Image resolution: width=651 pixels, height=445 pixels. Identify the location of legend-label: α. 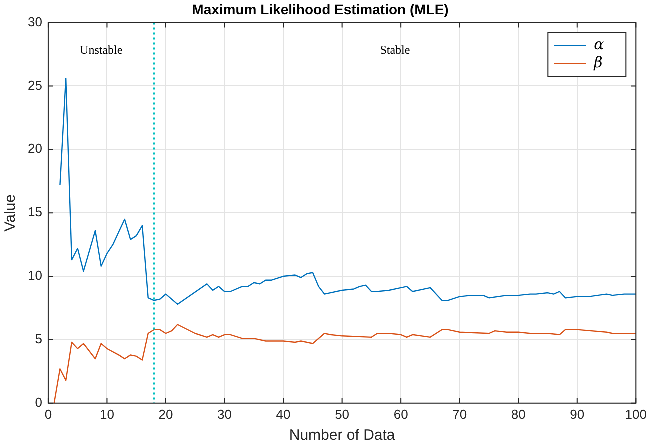
(599, 45).